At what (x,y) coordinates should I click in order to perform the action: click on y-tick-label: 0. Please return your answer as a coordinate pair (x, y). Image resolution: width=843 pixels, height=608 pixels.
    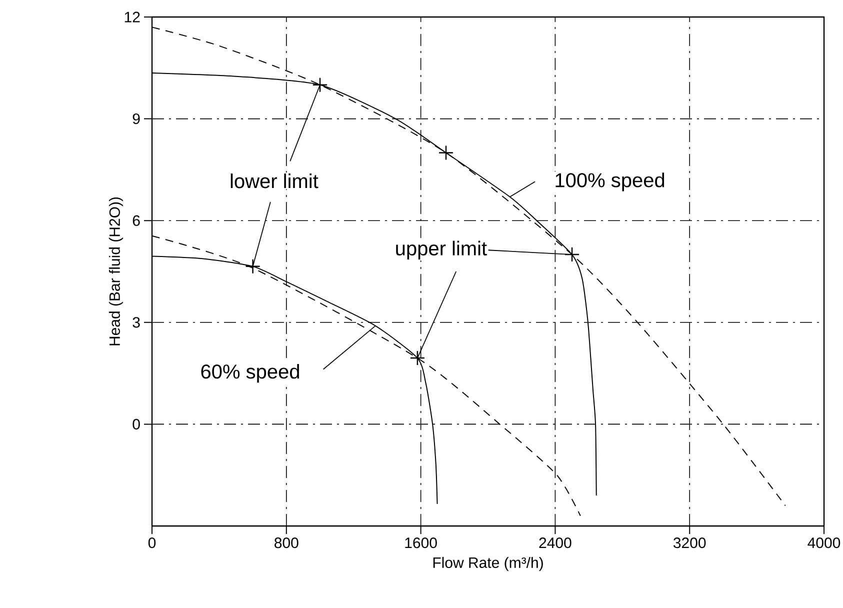
    Looking at the image, I should click on (136, 424).